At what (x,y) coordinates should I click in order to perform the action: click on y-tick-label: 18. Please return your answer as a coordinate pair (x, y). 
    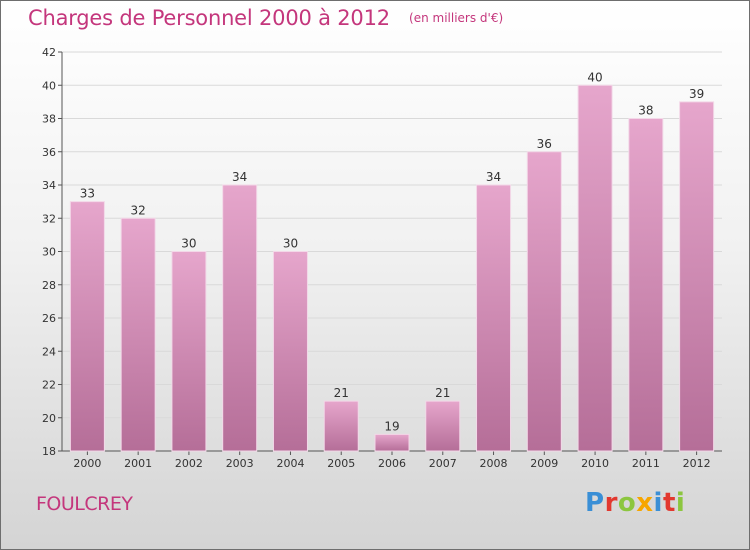
    Looking at the image, I should click on (49, 451).